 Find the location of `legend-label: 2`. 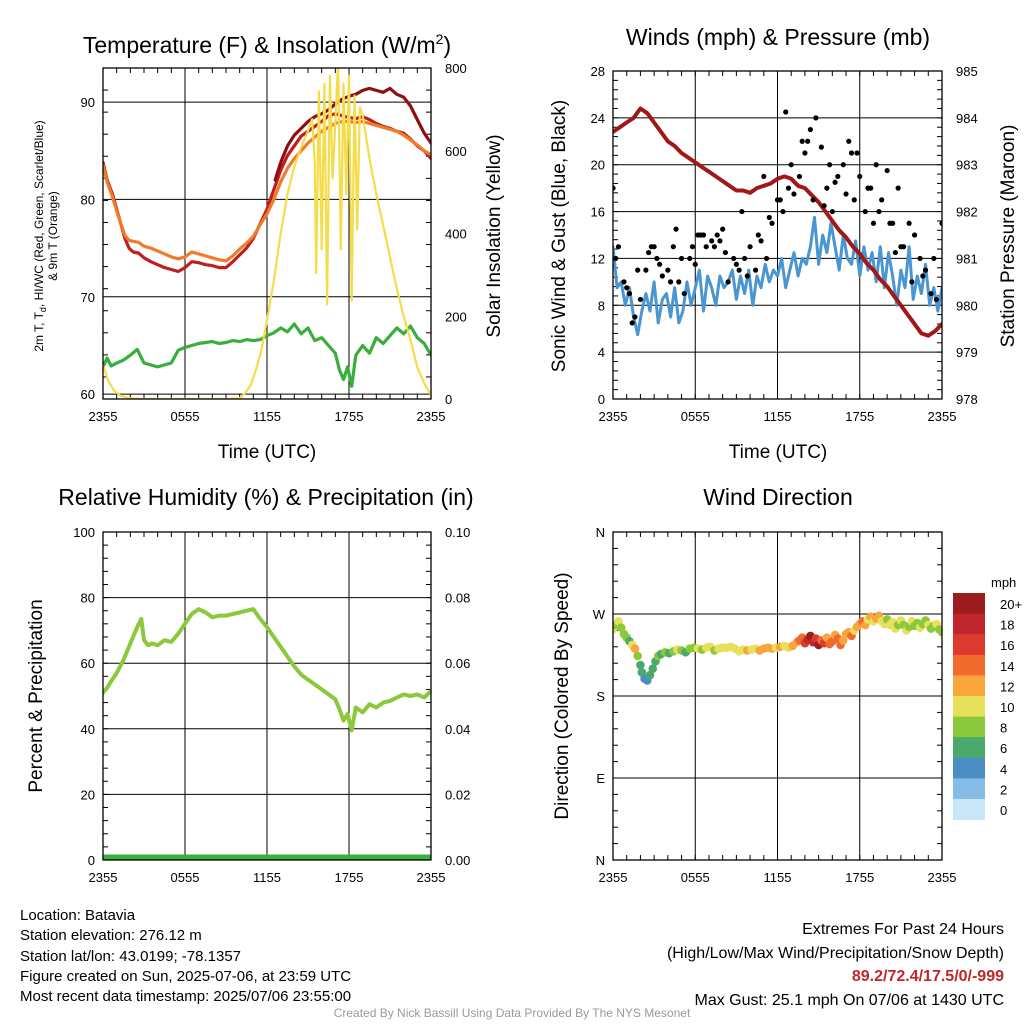

legend-label: 2 is located at coordinates (1003, 789).